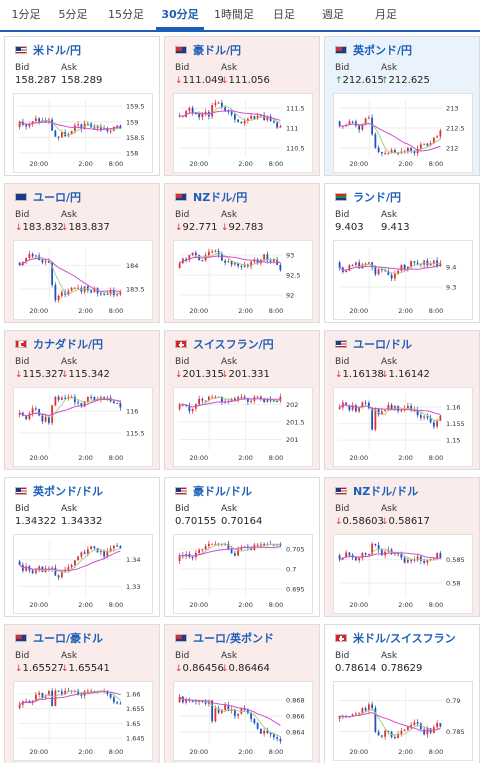 Image resolution: width=480 pixels, height=763 pixels. I want to click on tab-7: 月足, so click(386, 14).